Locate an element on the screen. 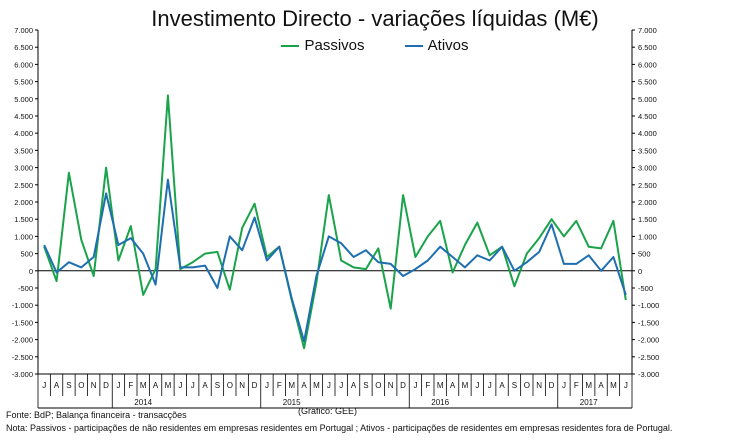 The height and width of the screenshot is (443, 750). graph-credit: (Gráfico: GEE) is located at coordinates (328, 411).